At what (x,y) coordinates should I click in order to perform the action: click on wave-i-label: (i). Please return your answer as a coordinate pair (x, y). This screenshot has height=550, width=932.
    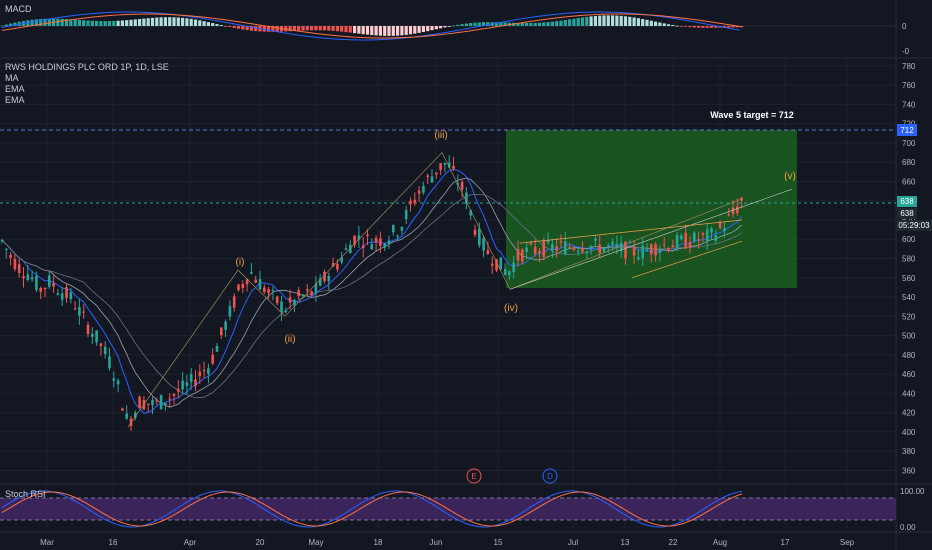
    Looking at the image, I should click on (240, 262).